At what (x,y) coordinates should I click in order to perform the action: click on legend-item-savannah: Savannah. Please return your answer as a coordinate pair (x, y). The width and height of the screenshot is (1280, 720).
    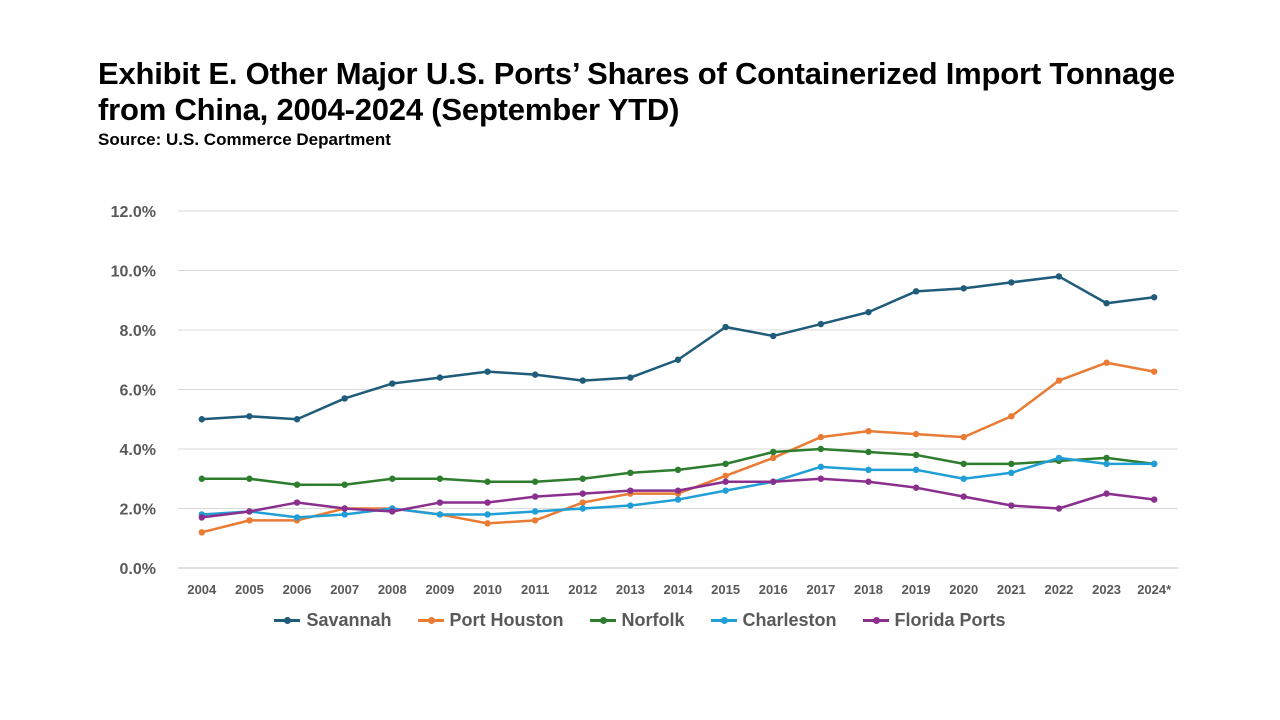
    Looking at the image, I should click on (333, 620).